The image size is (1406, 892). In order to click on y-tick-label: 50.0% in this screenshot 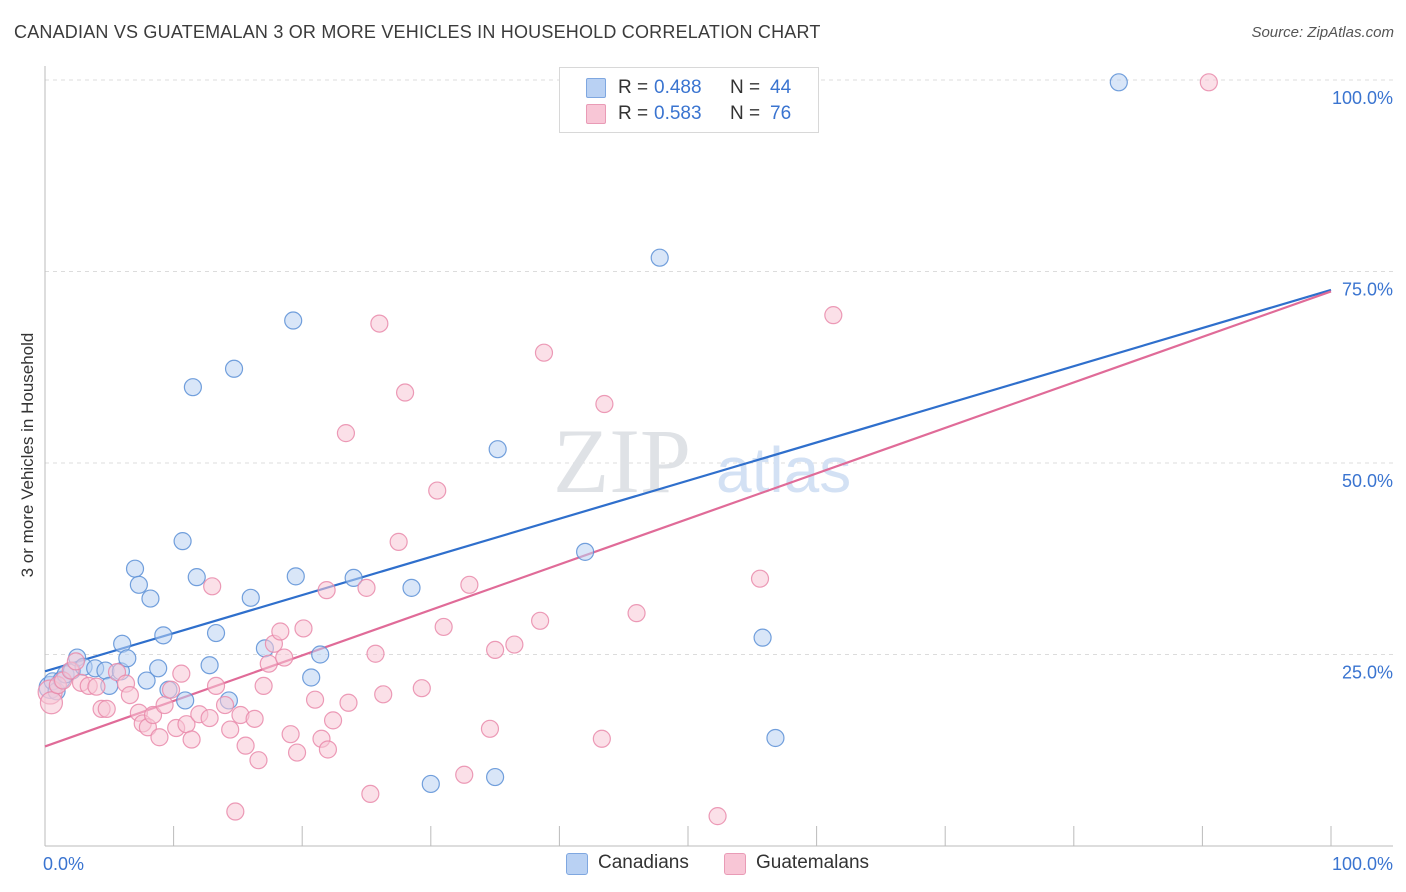, I will do `click(1367, 481)`.